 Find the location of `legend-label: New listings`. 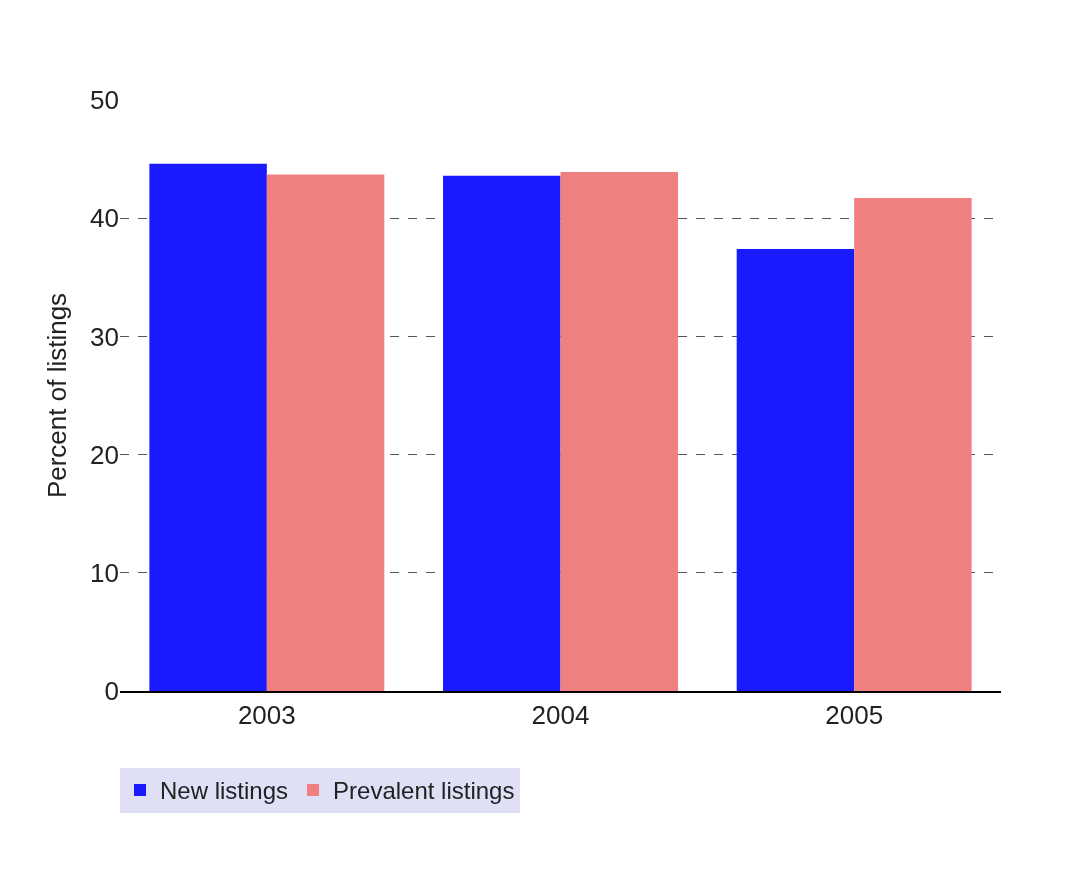

legend-label: New listings is located at coordinates (224, 791).